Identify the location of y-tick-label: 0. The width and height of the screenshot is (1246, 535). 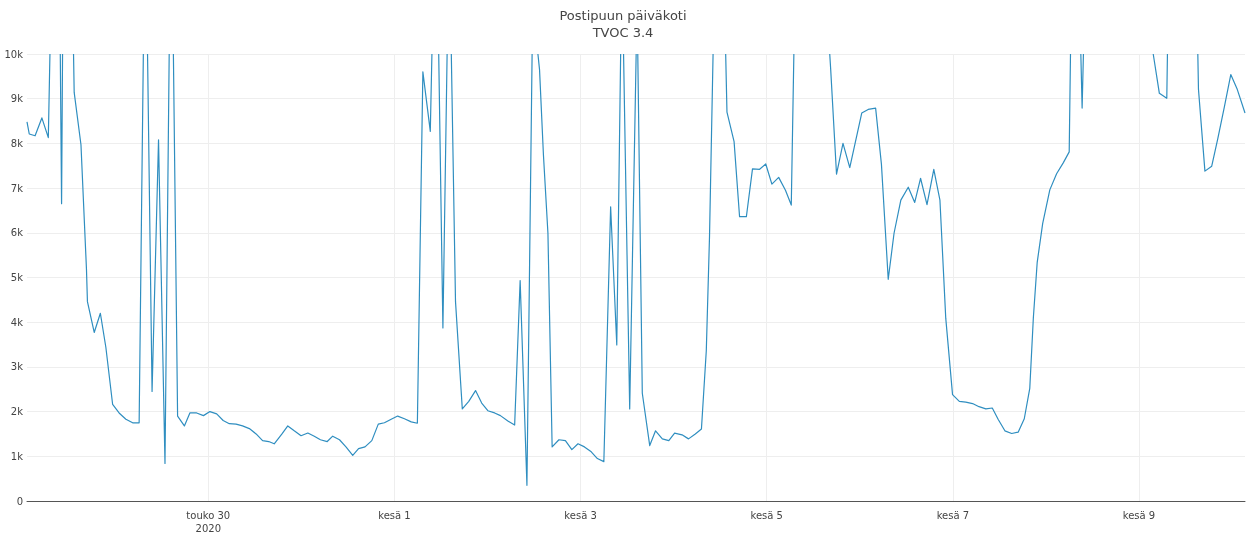
(19, 501).